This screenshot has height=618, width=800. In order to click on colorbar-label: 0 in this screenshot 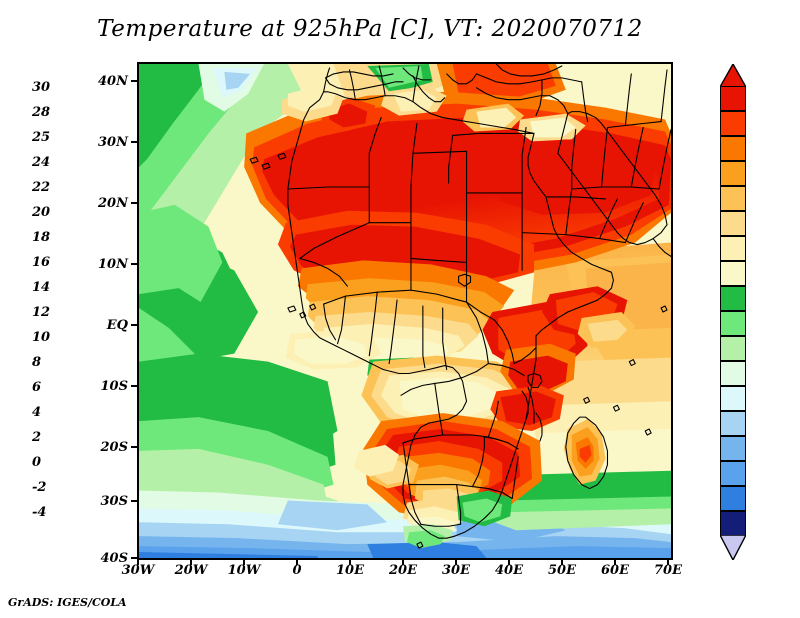, I will do `click(37, 462)`.